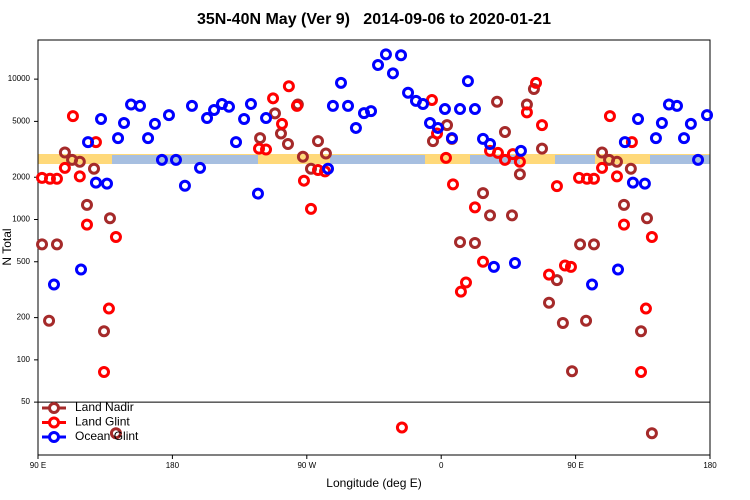 The image size is (750, 500). Describe the element at coordinates (24, 359) in the screenshot. I see `y-tick-label: 100` at that location.